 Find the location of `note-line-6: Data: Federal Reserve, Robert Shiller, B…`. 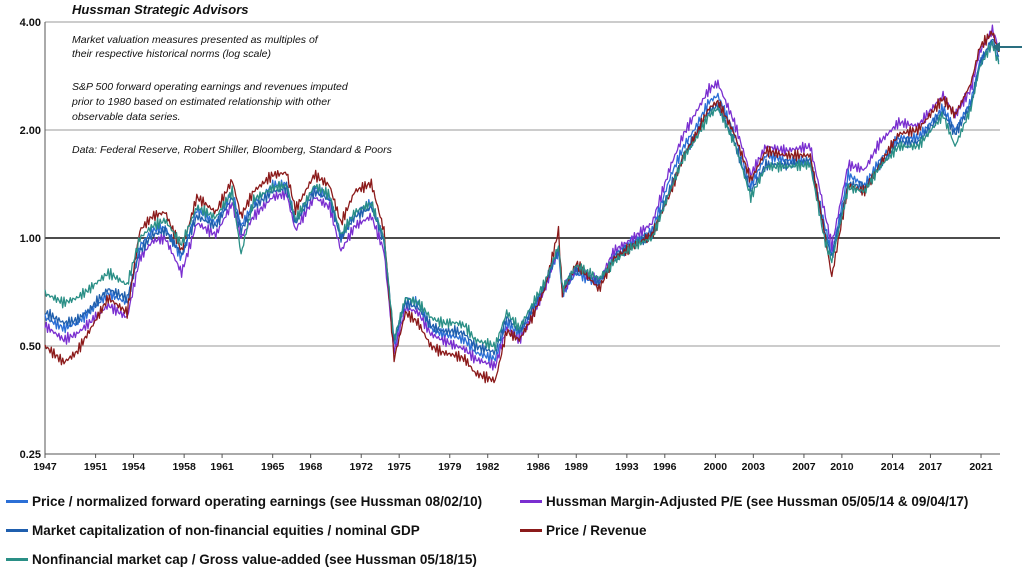

note-line-6: Data: Federal Reserve, Robert Shiller, B… is located at coordinates (232, 150).